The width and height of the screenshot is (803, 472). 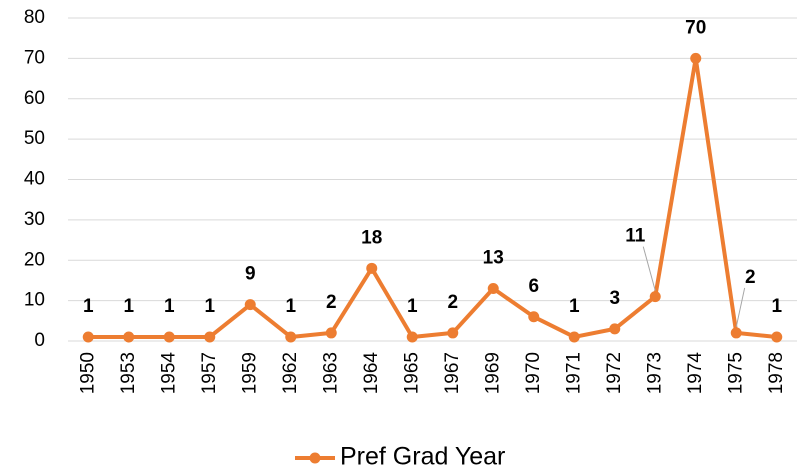 I want to click on x-tick-label: 1967, so click(x=452, y=373).